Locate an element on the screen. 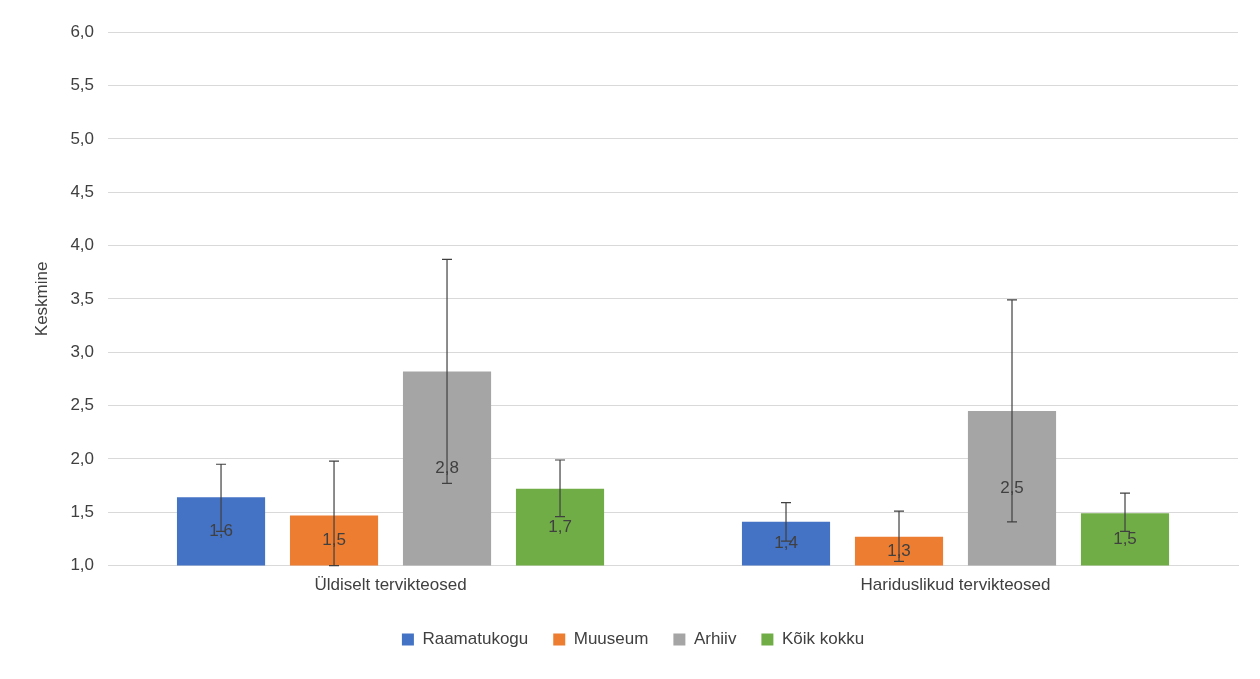 This screenshot has width=1260, height=679. data-label: 1,6 is located at coordinates (221, 531).